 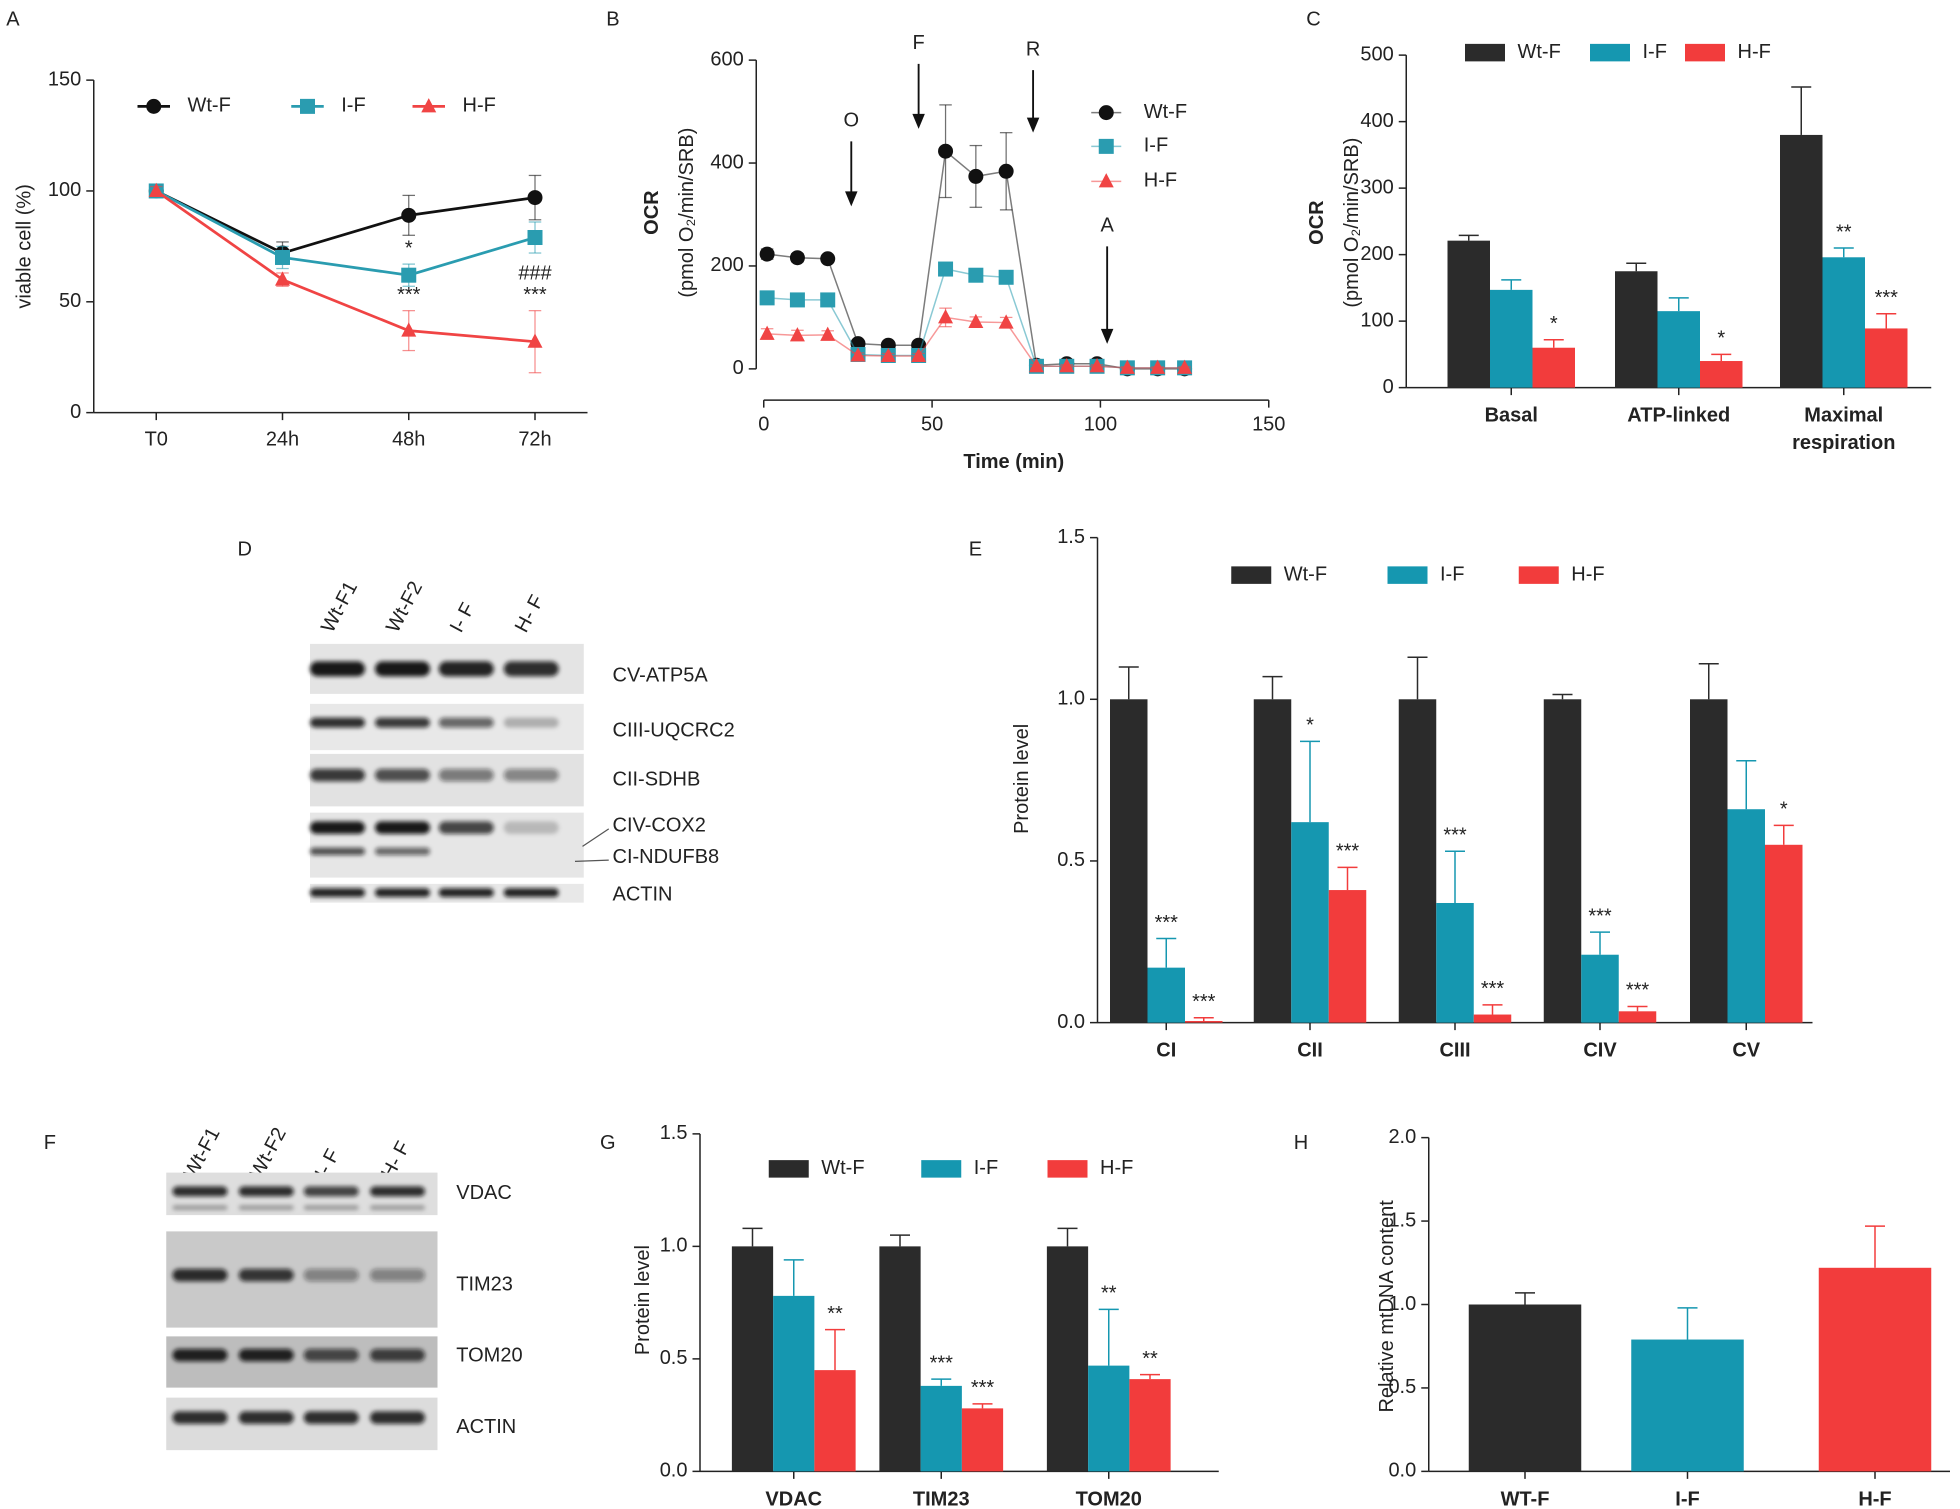 What do you see at coordinates (687, 213) in the screenshot?
I see `y-axis-label: (pmol O₂/min/SRB)` at bounding box center [687, 213].